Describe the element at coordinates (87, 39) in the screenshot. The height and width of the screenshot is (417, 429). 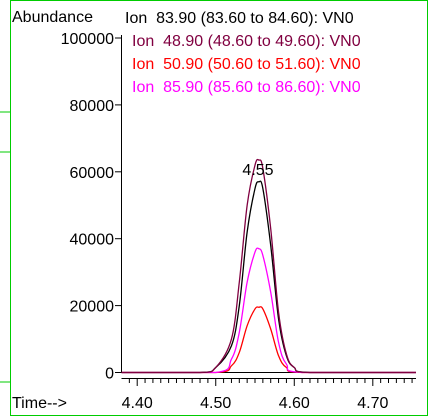
I see `y-tick-label: 100000` at that location.